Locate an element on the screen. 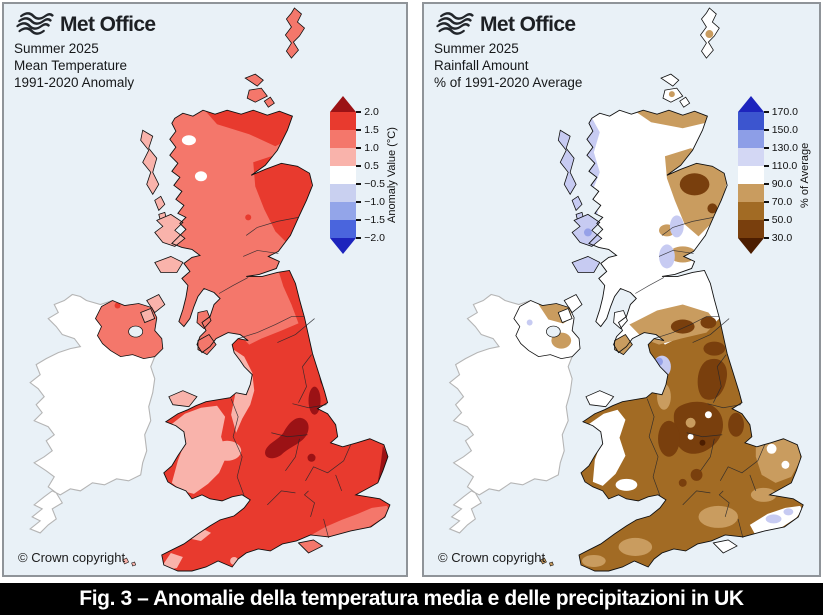 The image size is (823, 615). colorbar-tick: 1.5 is located at coordinates (370, 130).